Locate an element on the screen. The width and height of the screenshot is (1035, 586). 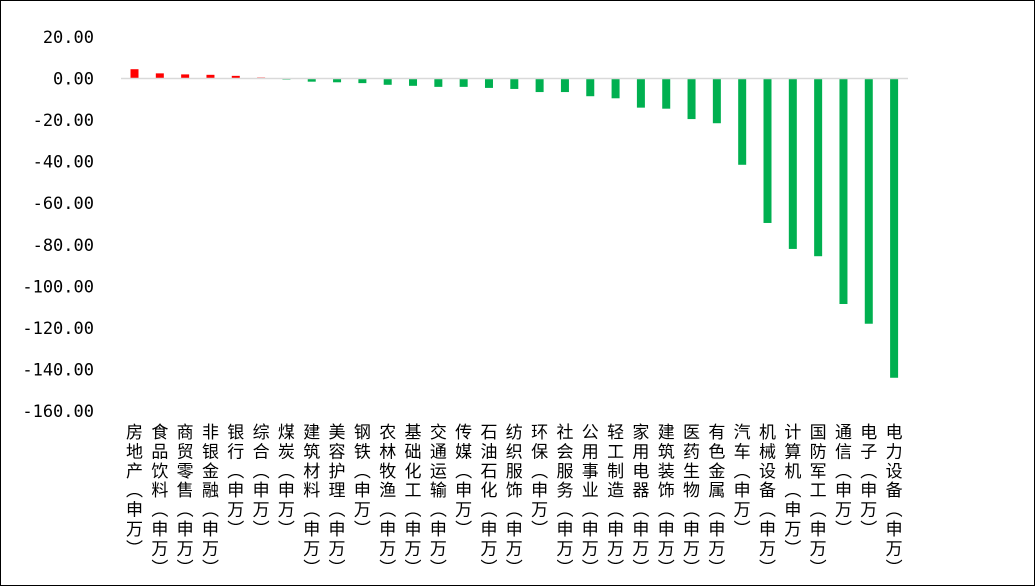
x-category-label: 商贸零售︵申万︶ is located at coordinates (185, 501).